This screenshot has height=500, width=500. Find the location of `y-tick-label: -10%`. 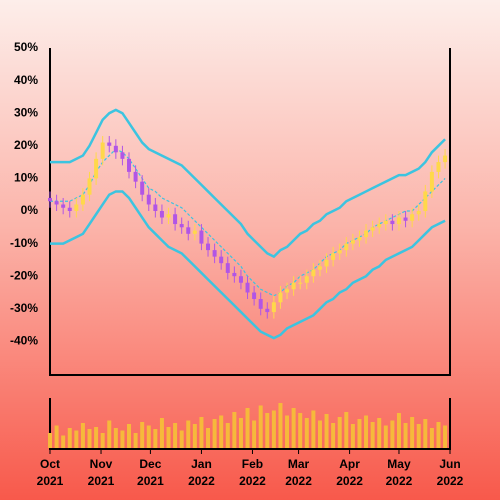

y-tick-label: -10% is located at coordinates (24, 243).